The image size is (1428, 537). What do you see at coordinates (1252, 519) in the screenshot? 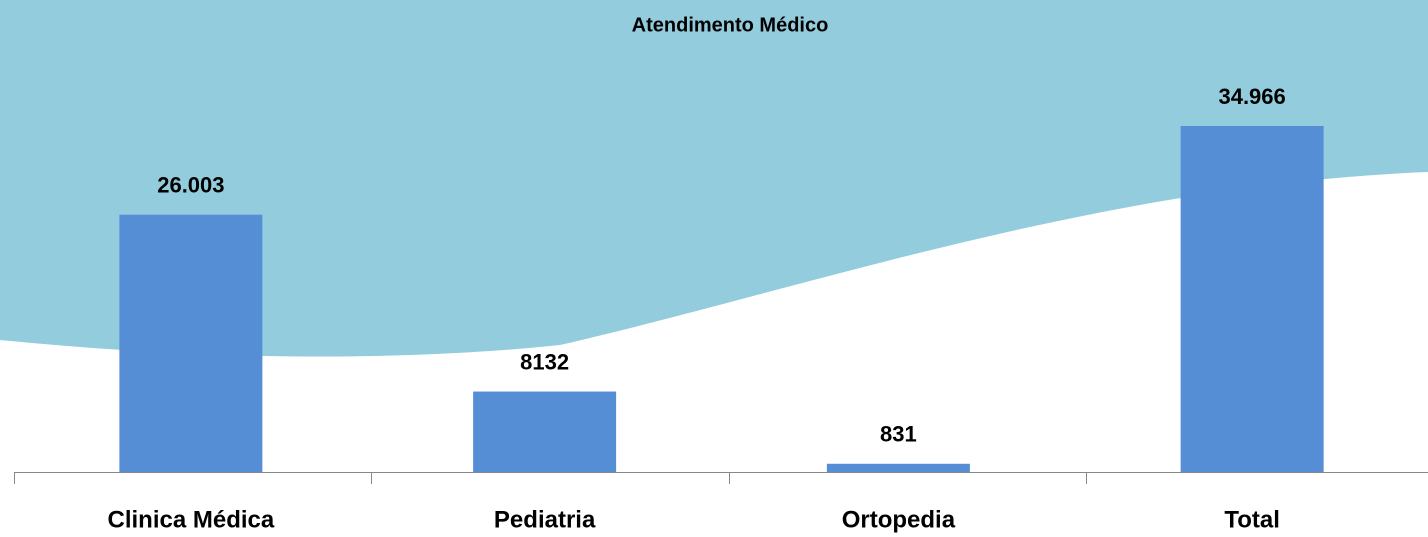
I see `x-tick-label: Total` at bounding box center [1252, 519].